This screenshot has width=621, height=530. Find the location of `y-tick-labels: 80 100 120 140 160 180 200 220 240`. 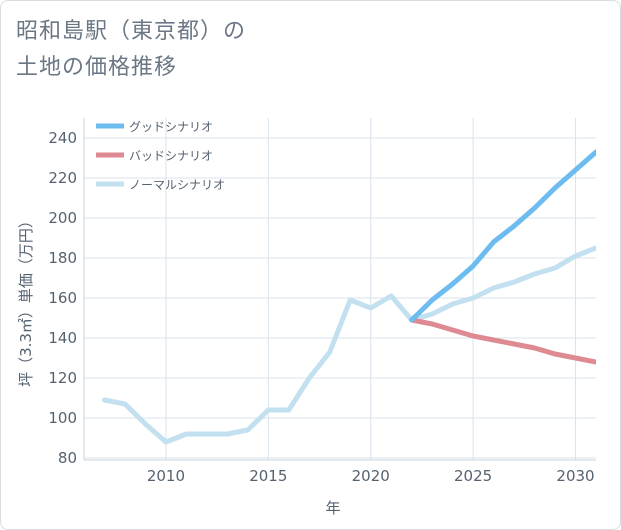

y-tick-labels: 80 100 120 140 160 180 200 220 240 is located at coordinates (62, 298).